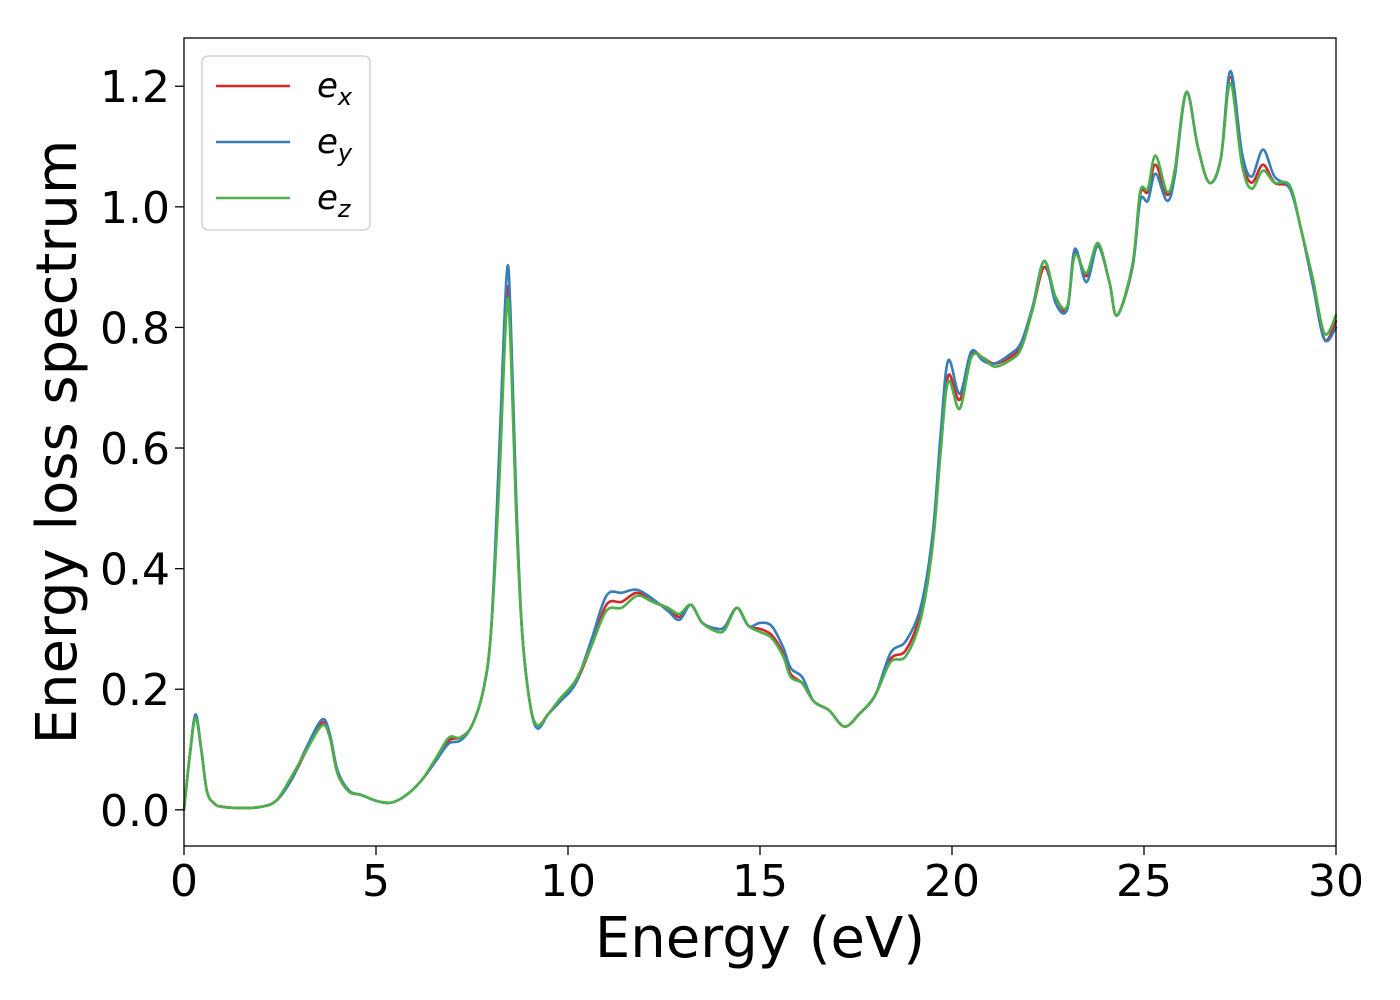 This screenshot has height=1000, width=1400. What do you see at coordinates (135, 449) in the screenshot?
I see `y-tick-label: 0.6` at bounding box center [135, 449].